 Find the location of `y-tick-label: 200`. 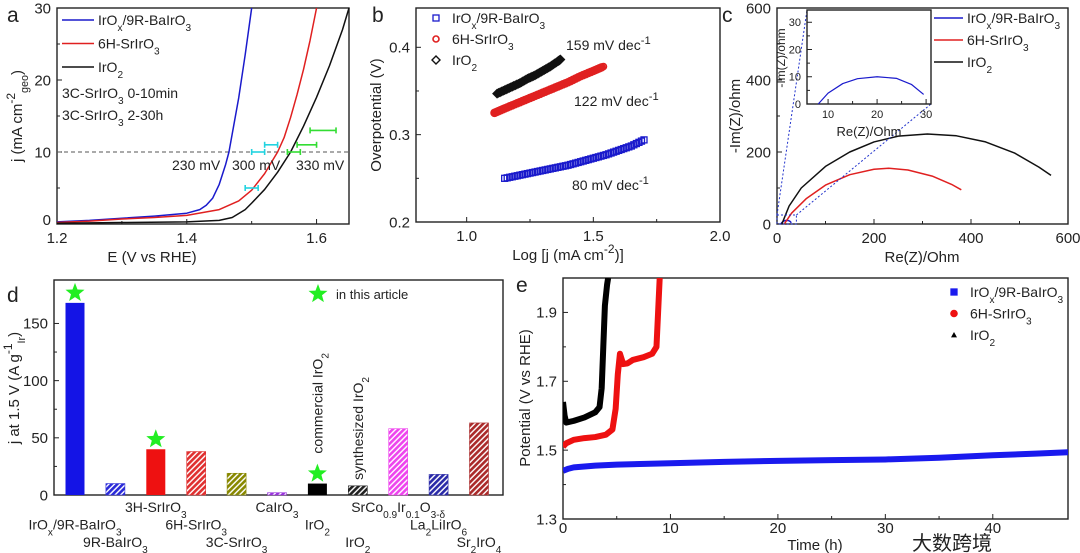

y-tick-label: 200 is located at coordinates (758, 152).